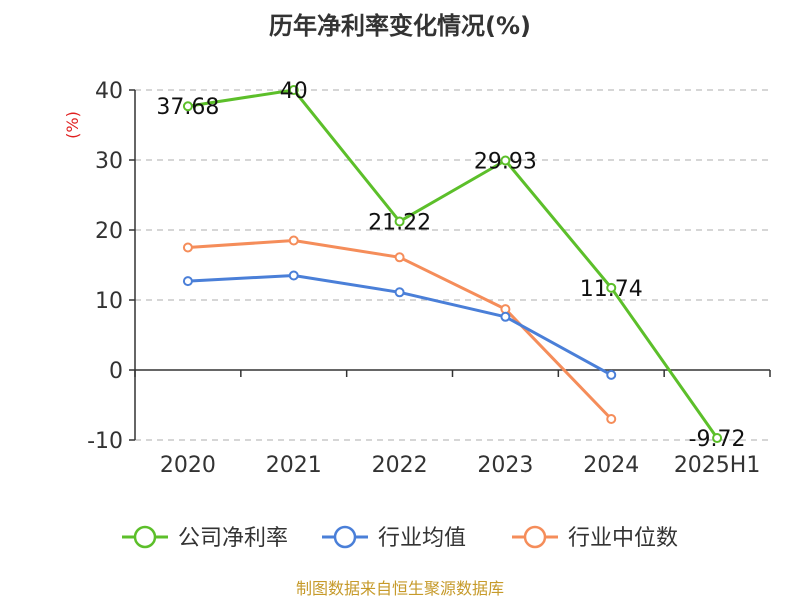 This screenshot has width=800, height=600. What do you see at coordinates (116, 371) in the screenshot?
I see `y-tick-label: 0` at bounding box center [116, 371].